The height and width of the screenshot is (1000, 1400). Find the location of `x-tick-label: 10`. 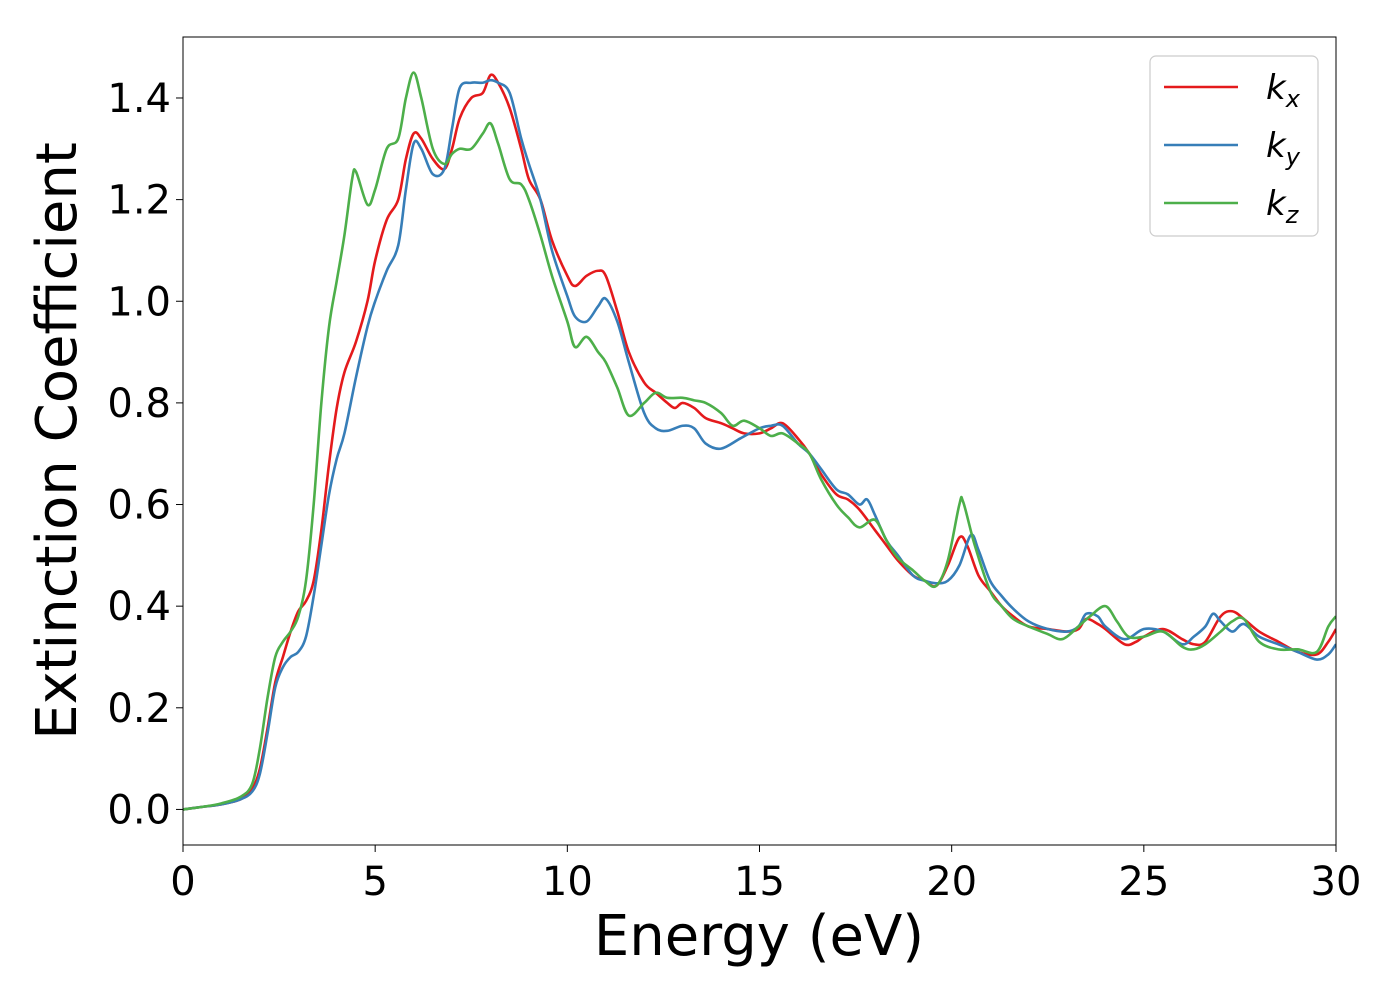

x-tick-label: 10 is located at coordinates (567, 882).